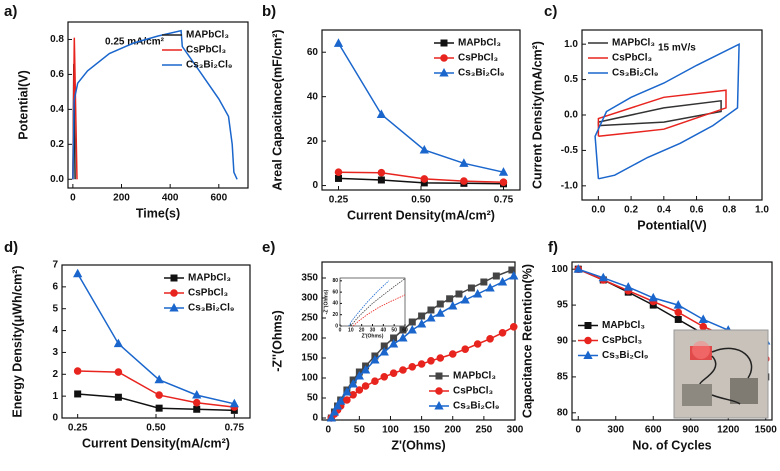  Describe the element at coordinates (504, 200) in the screenshot. I see `x-tick-label: 0.75` at that location.